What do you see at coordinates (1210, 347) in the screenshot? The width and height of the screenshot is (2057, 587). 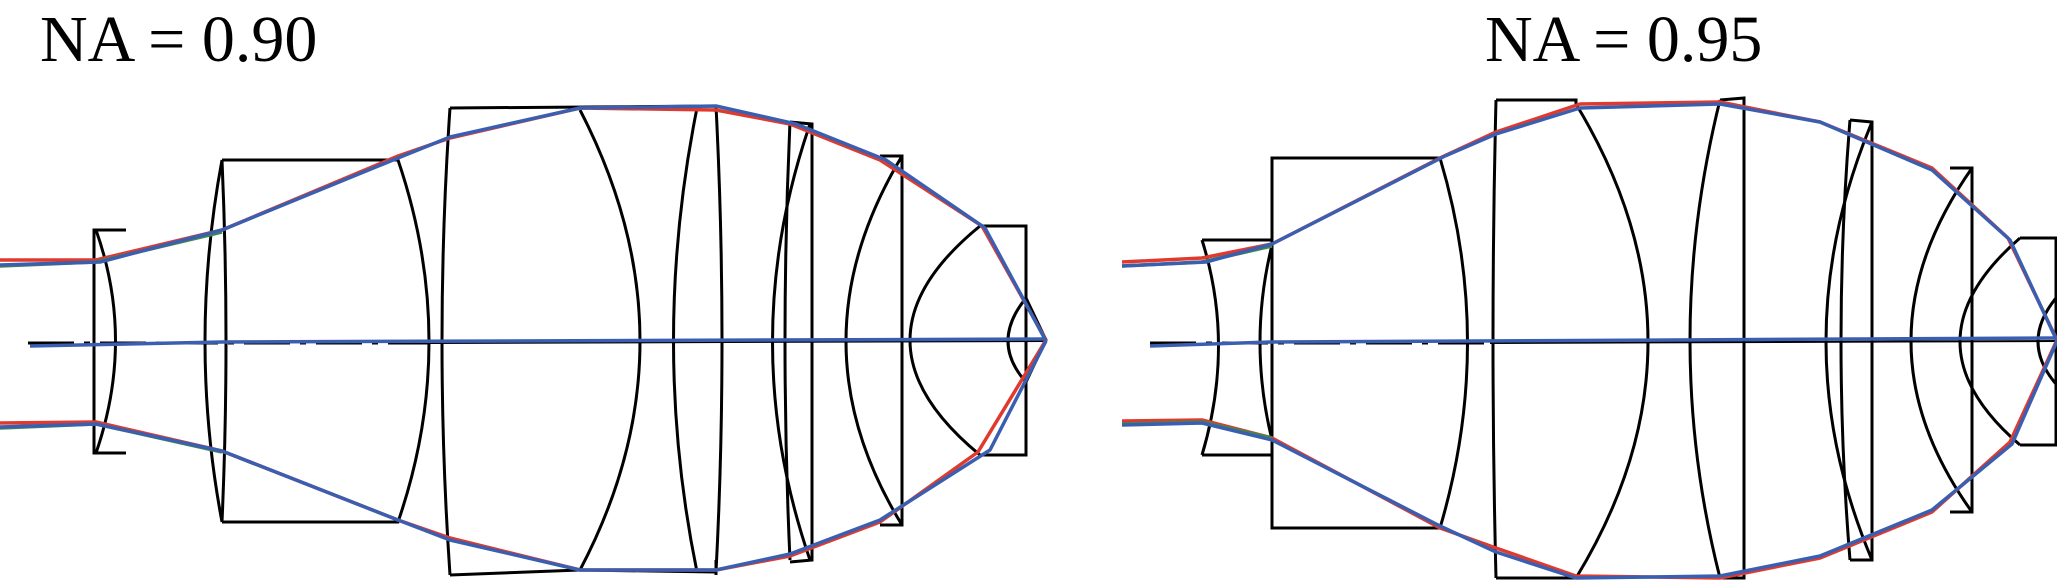 I see `lens-element-1-front` at bounding box center [1210, 347].